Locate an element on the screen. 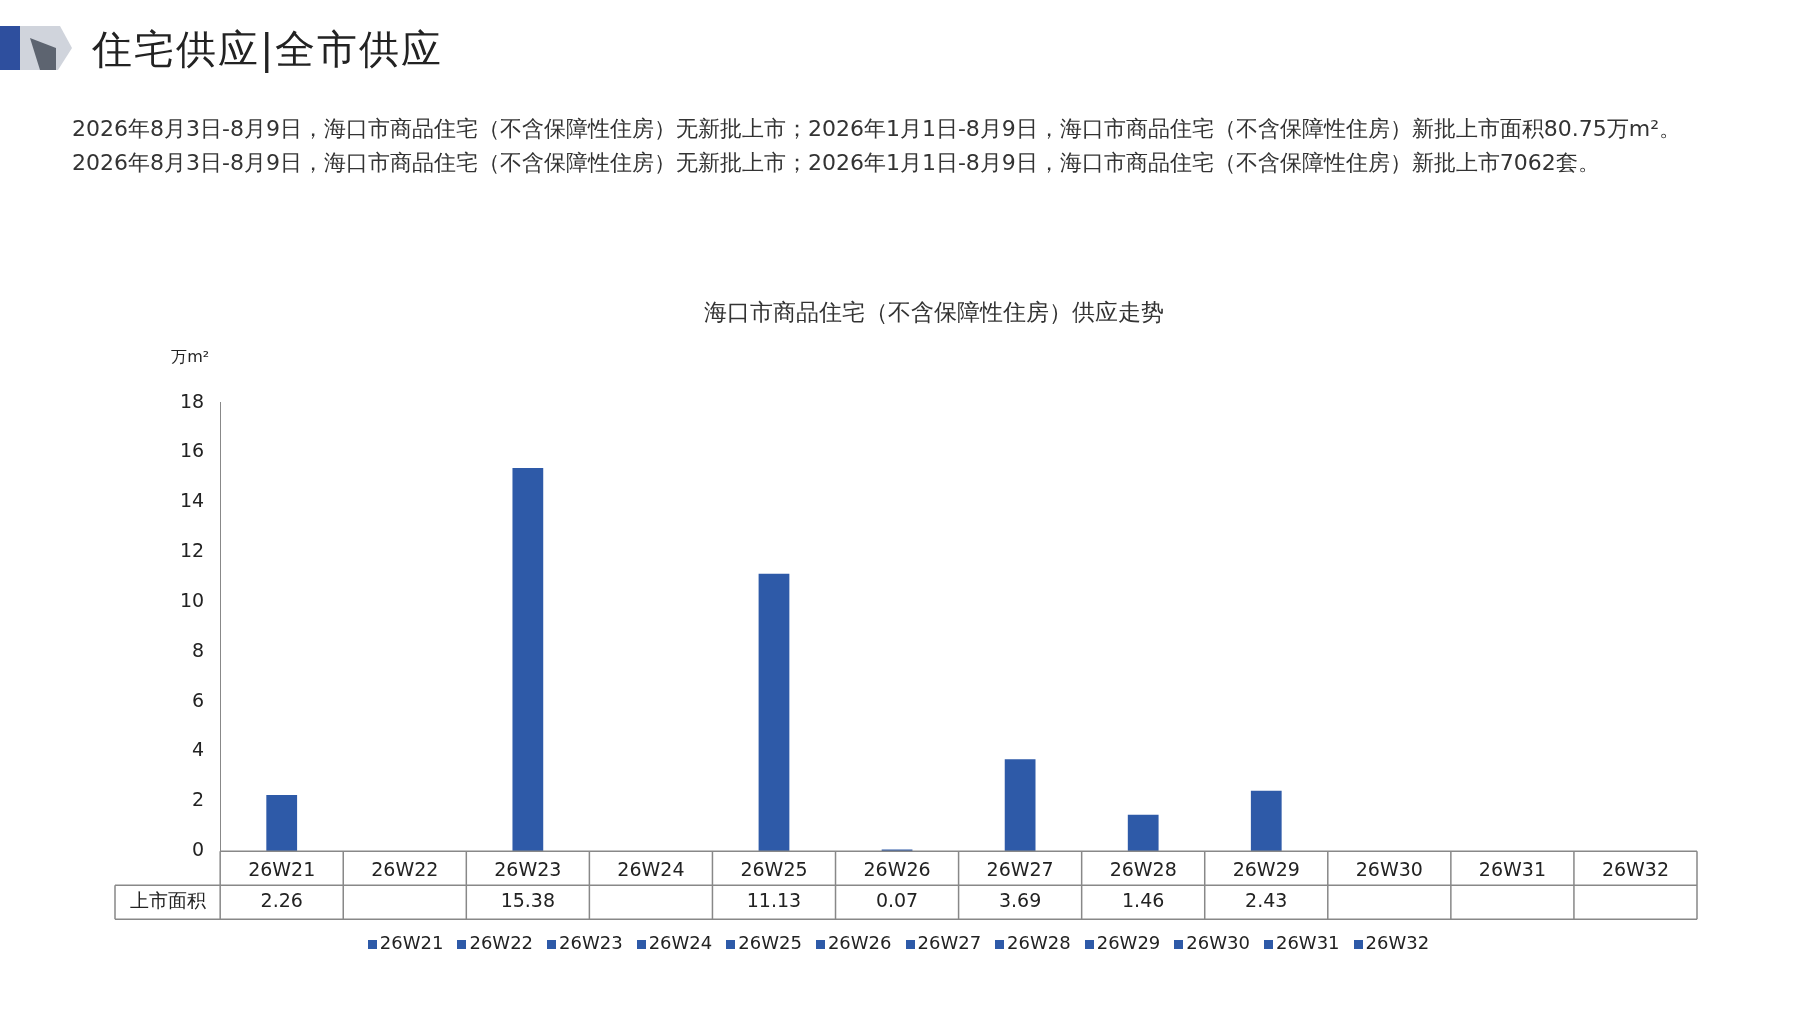  category-label: 26W24 is located at coordinates (680, 942).